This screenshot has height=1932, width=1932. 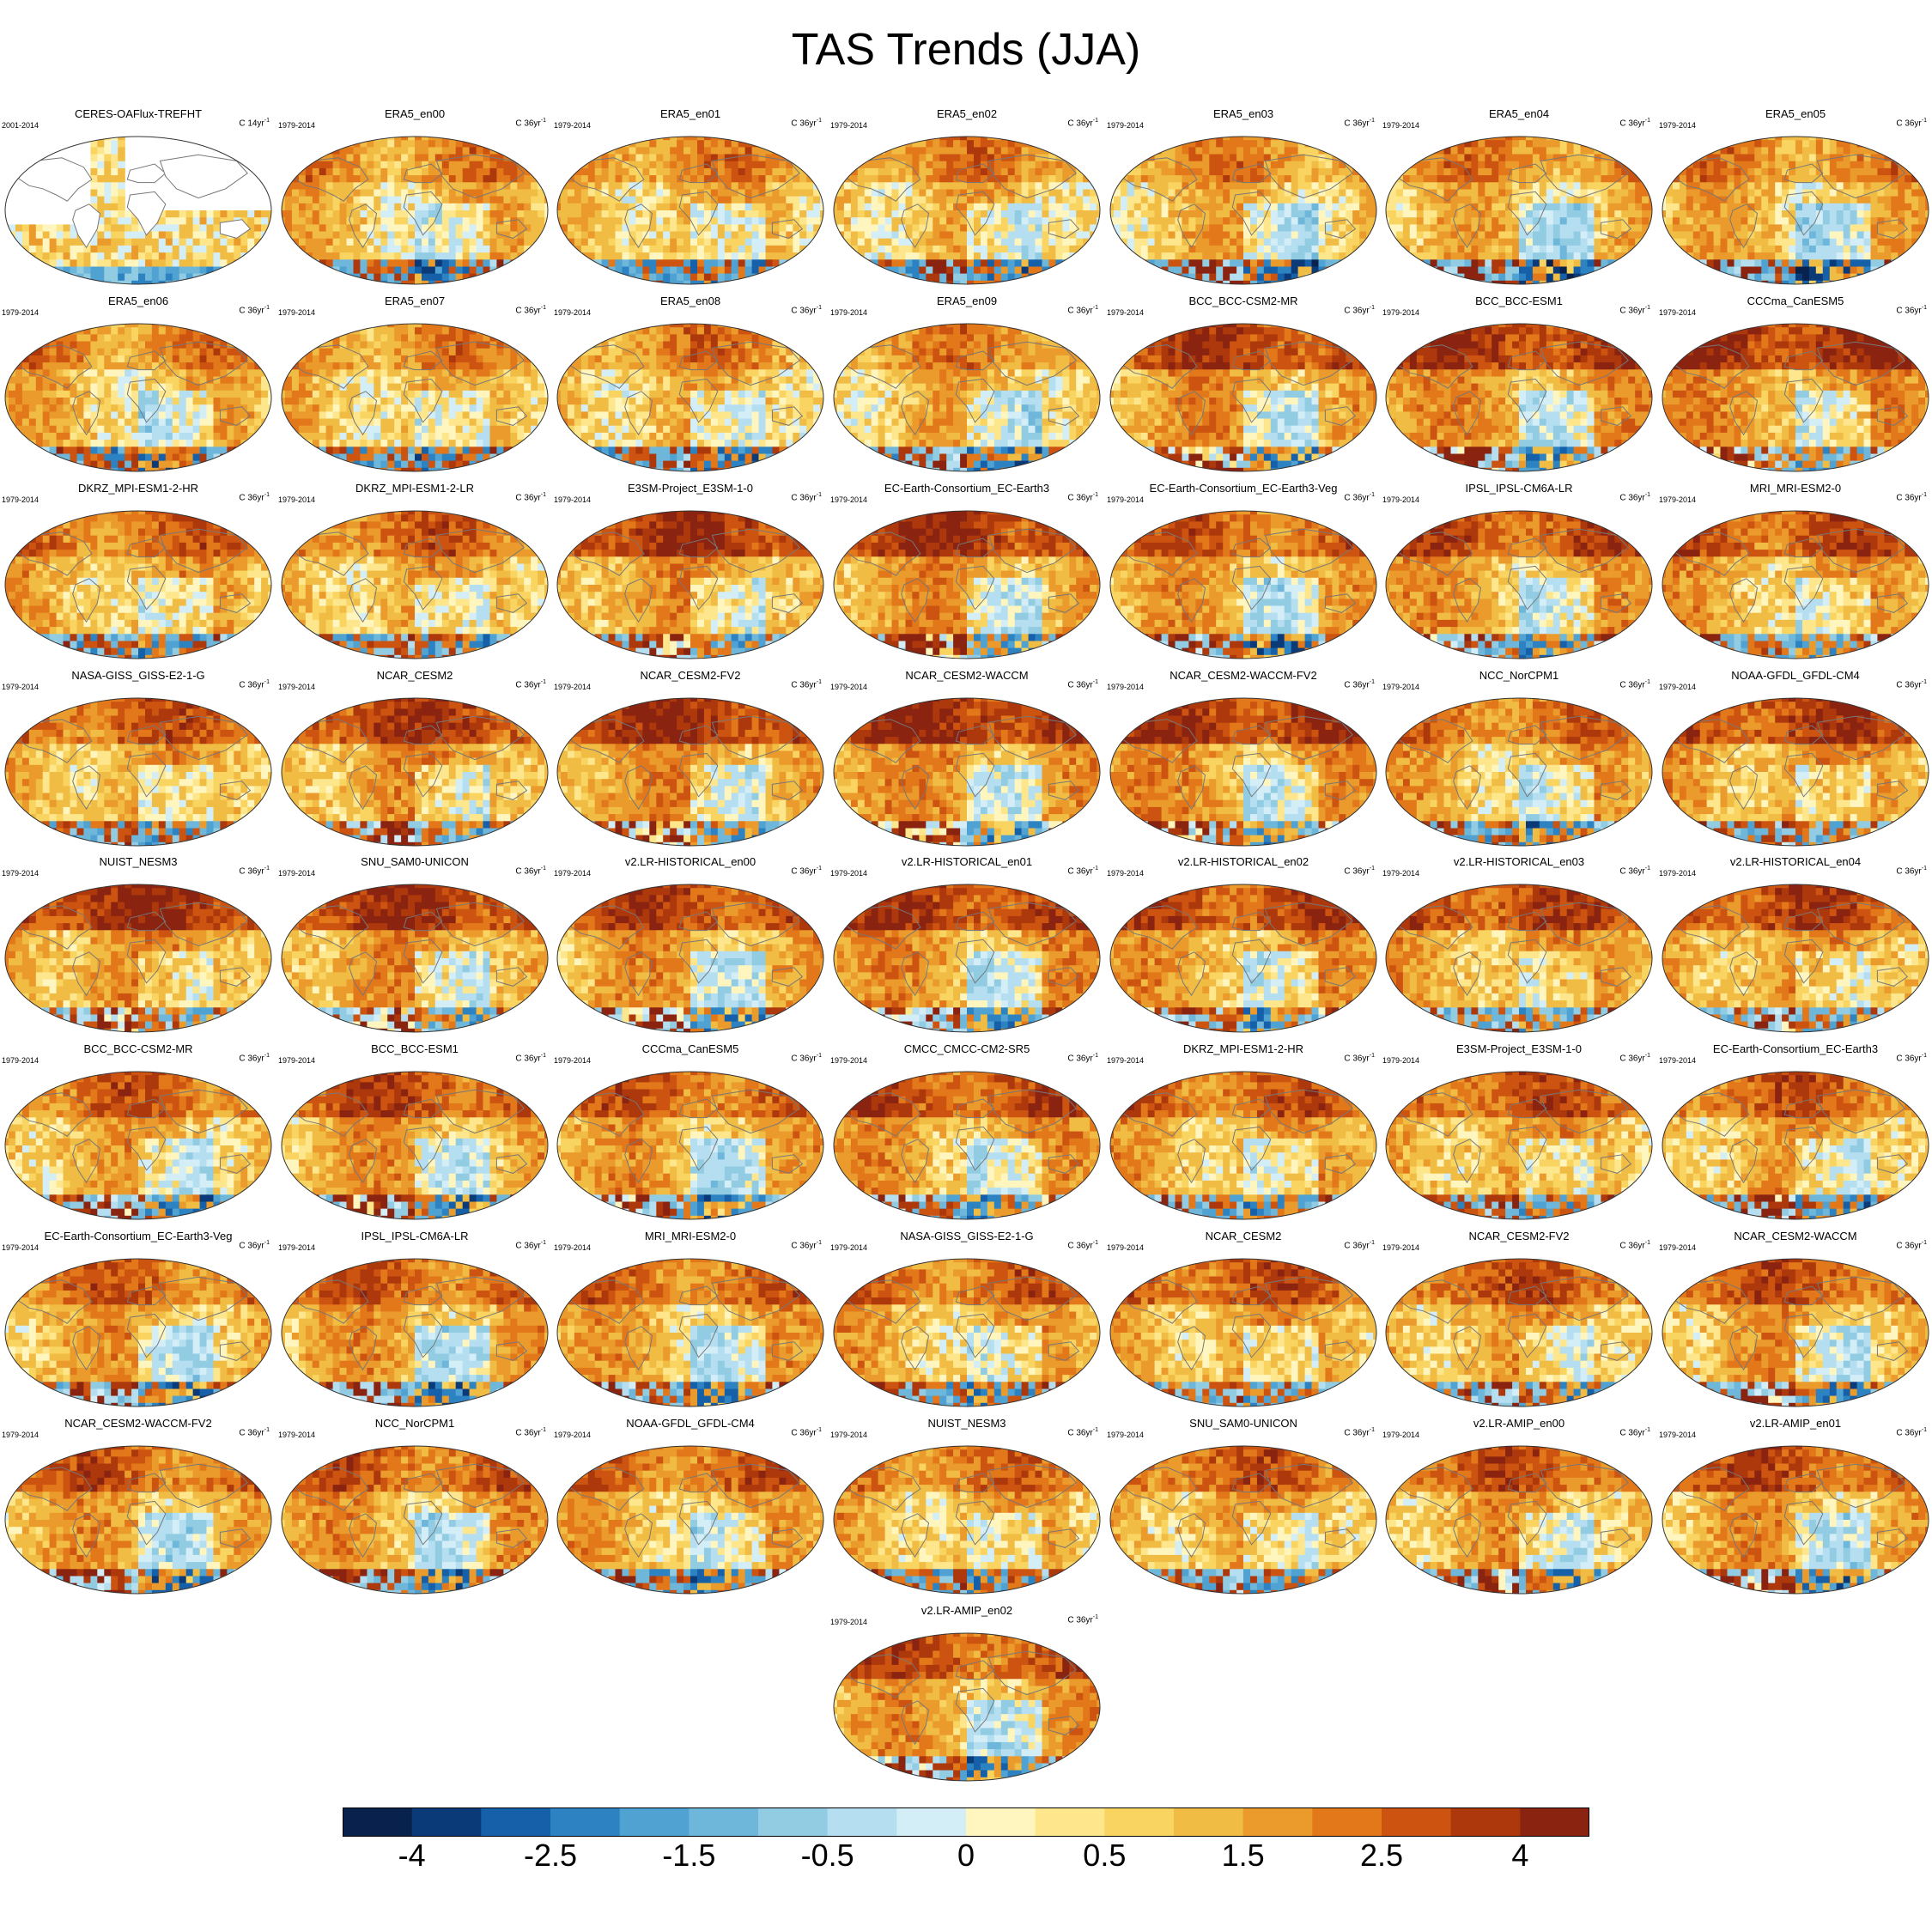 What do you see at coordinates (1382, 1856) in the screenshot?
I see `colorbar-tick-label: 2.5` at bounding box center [1382, 1856].